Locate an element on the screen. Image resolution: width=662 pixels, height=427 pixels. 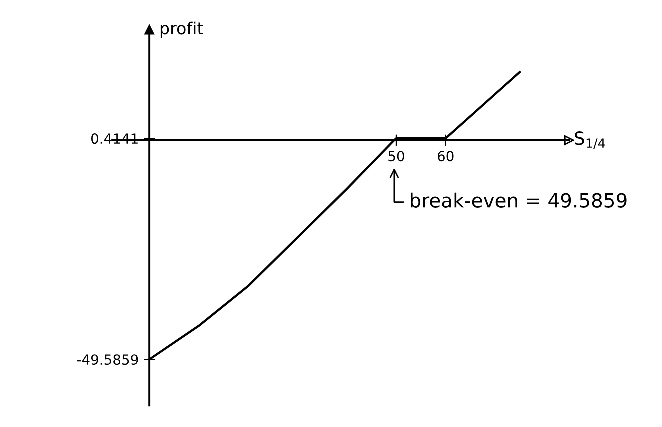
y-axis-title: profit is located at coordinates (182, 30).